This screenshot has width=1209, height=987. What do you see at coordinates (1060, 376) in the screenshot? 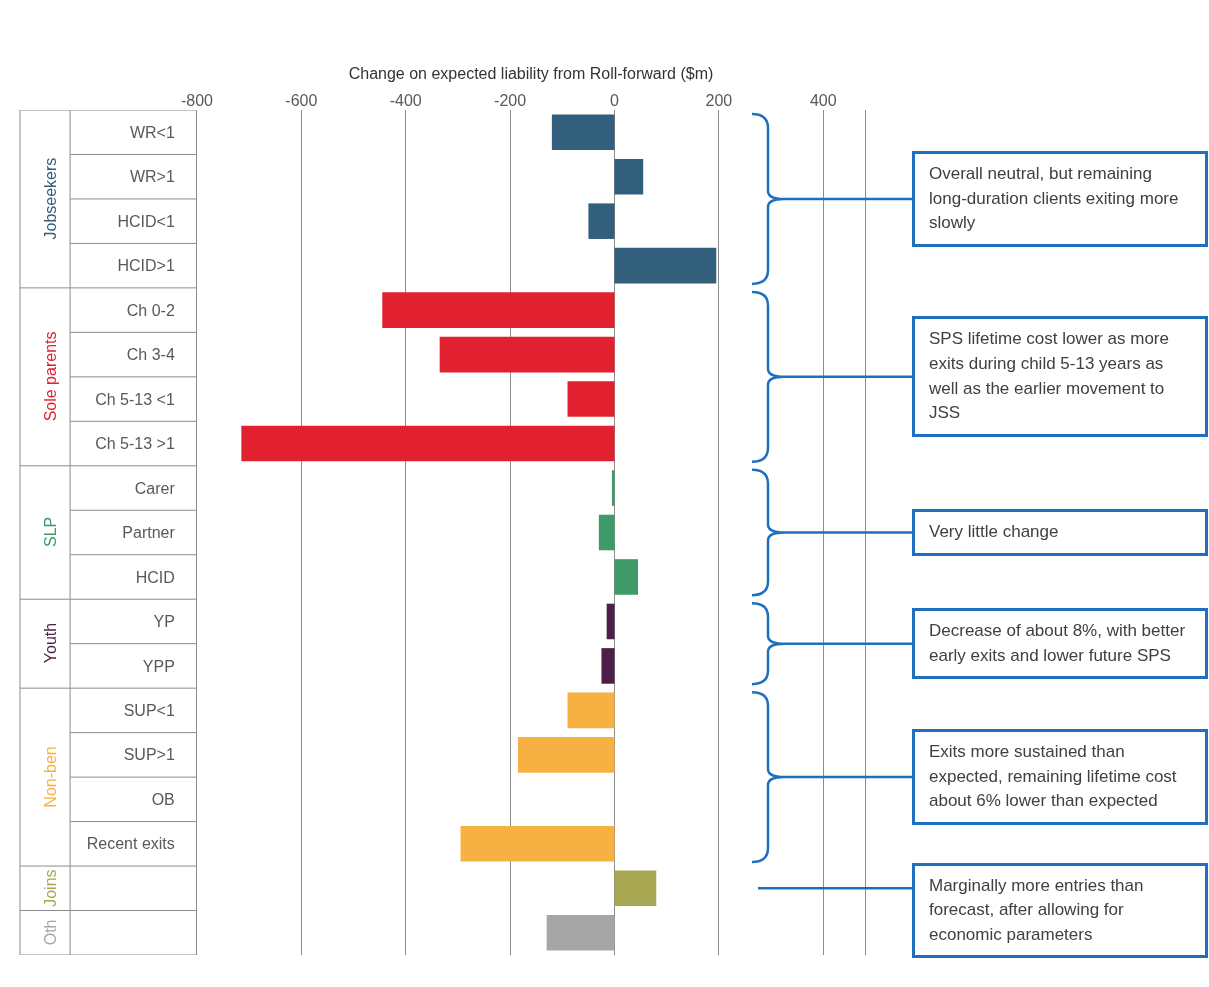
I see `text-box: SPS lifetime cost lower as more exits during child 5-13 years as well as the earlier movement to JSS` at bounding box center [1060, 376].